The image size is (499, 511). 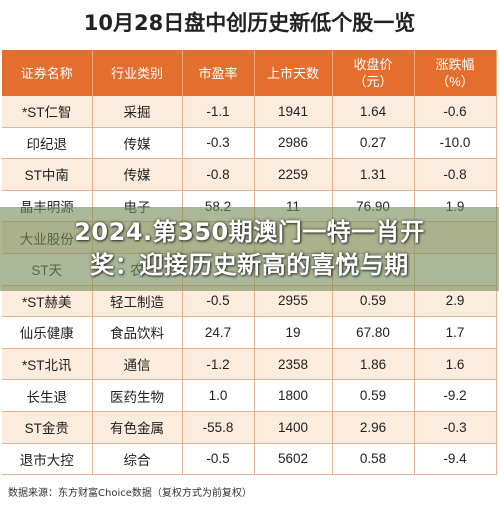 I want to click on table-row: ST金贵 有色金属 -55.8 1400 2.96 -0.3, so click(x=249, y=427).